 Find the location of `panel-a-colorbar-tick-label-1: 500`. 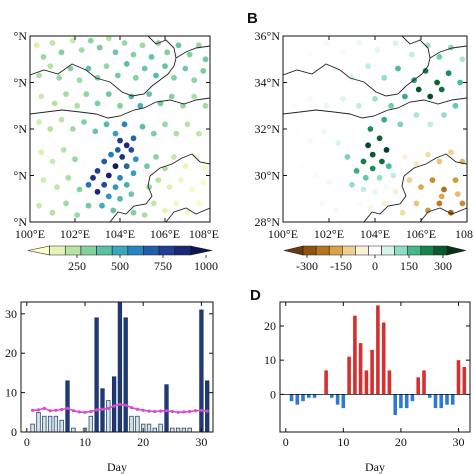

panel-a-colorbar-tick-label-1: 500 is located at coordinates (120, 266).